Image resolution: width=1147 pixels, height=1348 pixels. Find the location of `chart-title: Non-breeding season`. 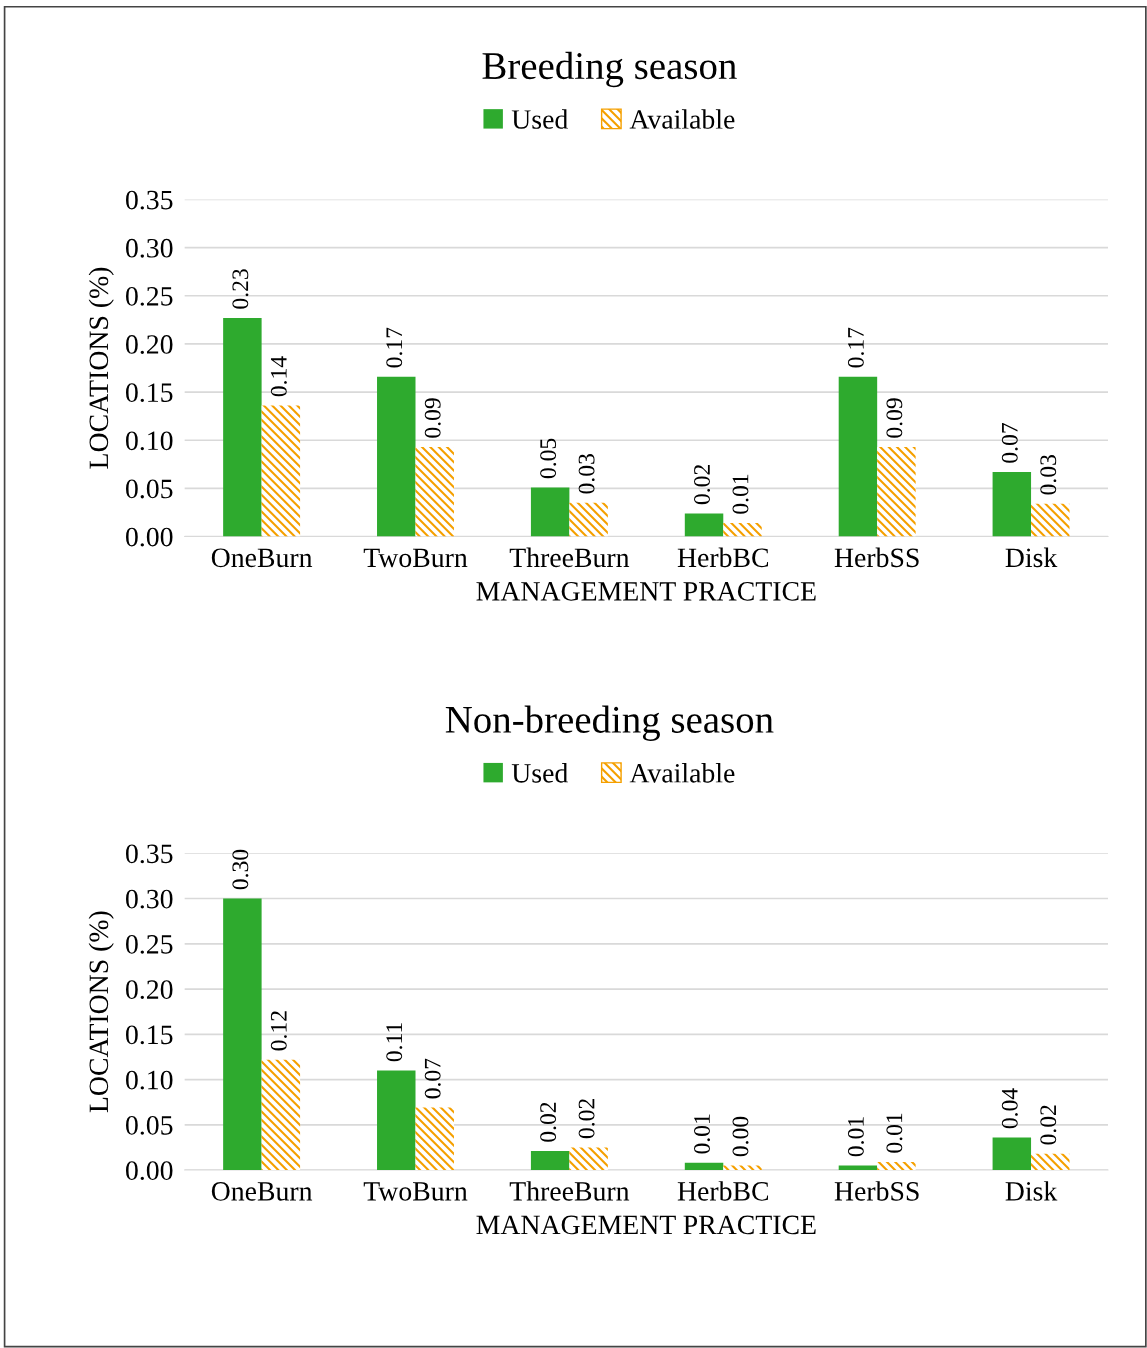

chart-title: Non-breeding season is located at coordinates (609, 723).